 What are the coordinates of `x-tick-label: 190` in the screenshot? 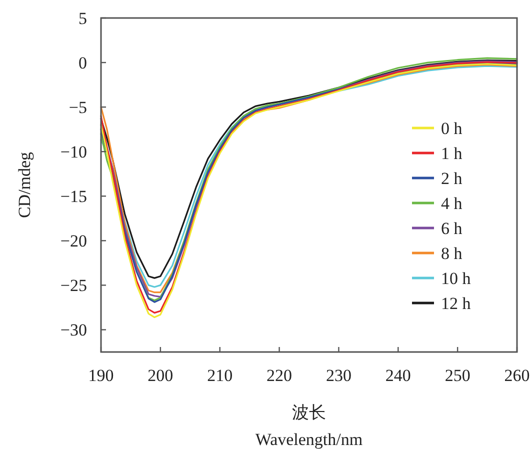 It's located at (101, 375).